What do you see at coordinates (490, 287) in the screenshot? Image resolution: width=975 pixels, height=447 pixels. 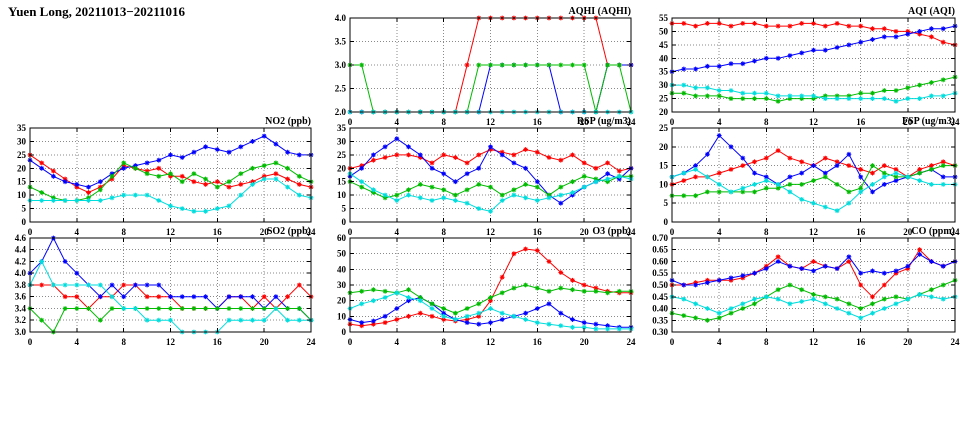 I see `series-red-line` at bounding box center [490, 287].